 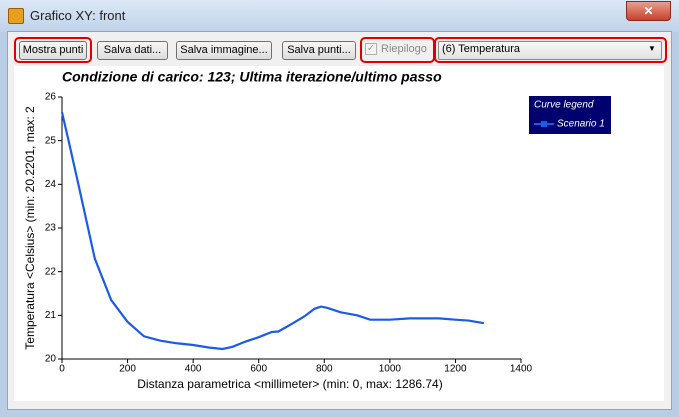 I want to click on button: Mostra punti, so click(x=53, y=50).